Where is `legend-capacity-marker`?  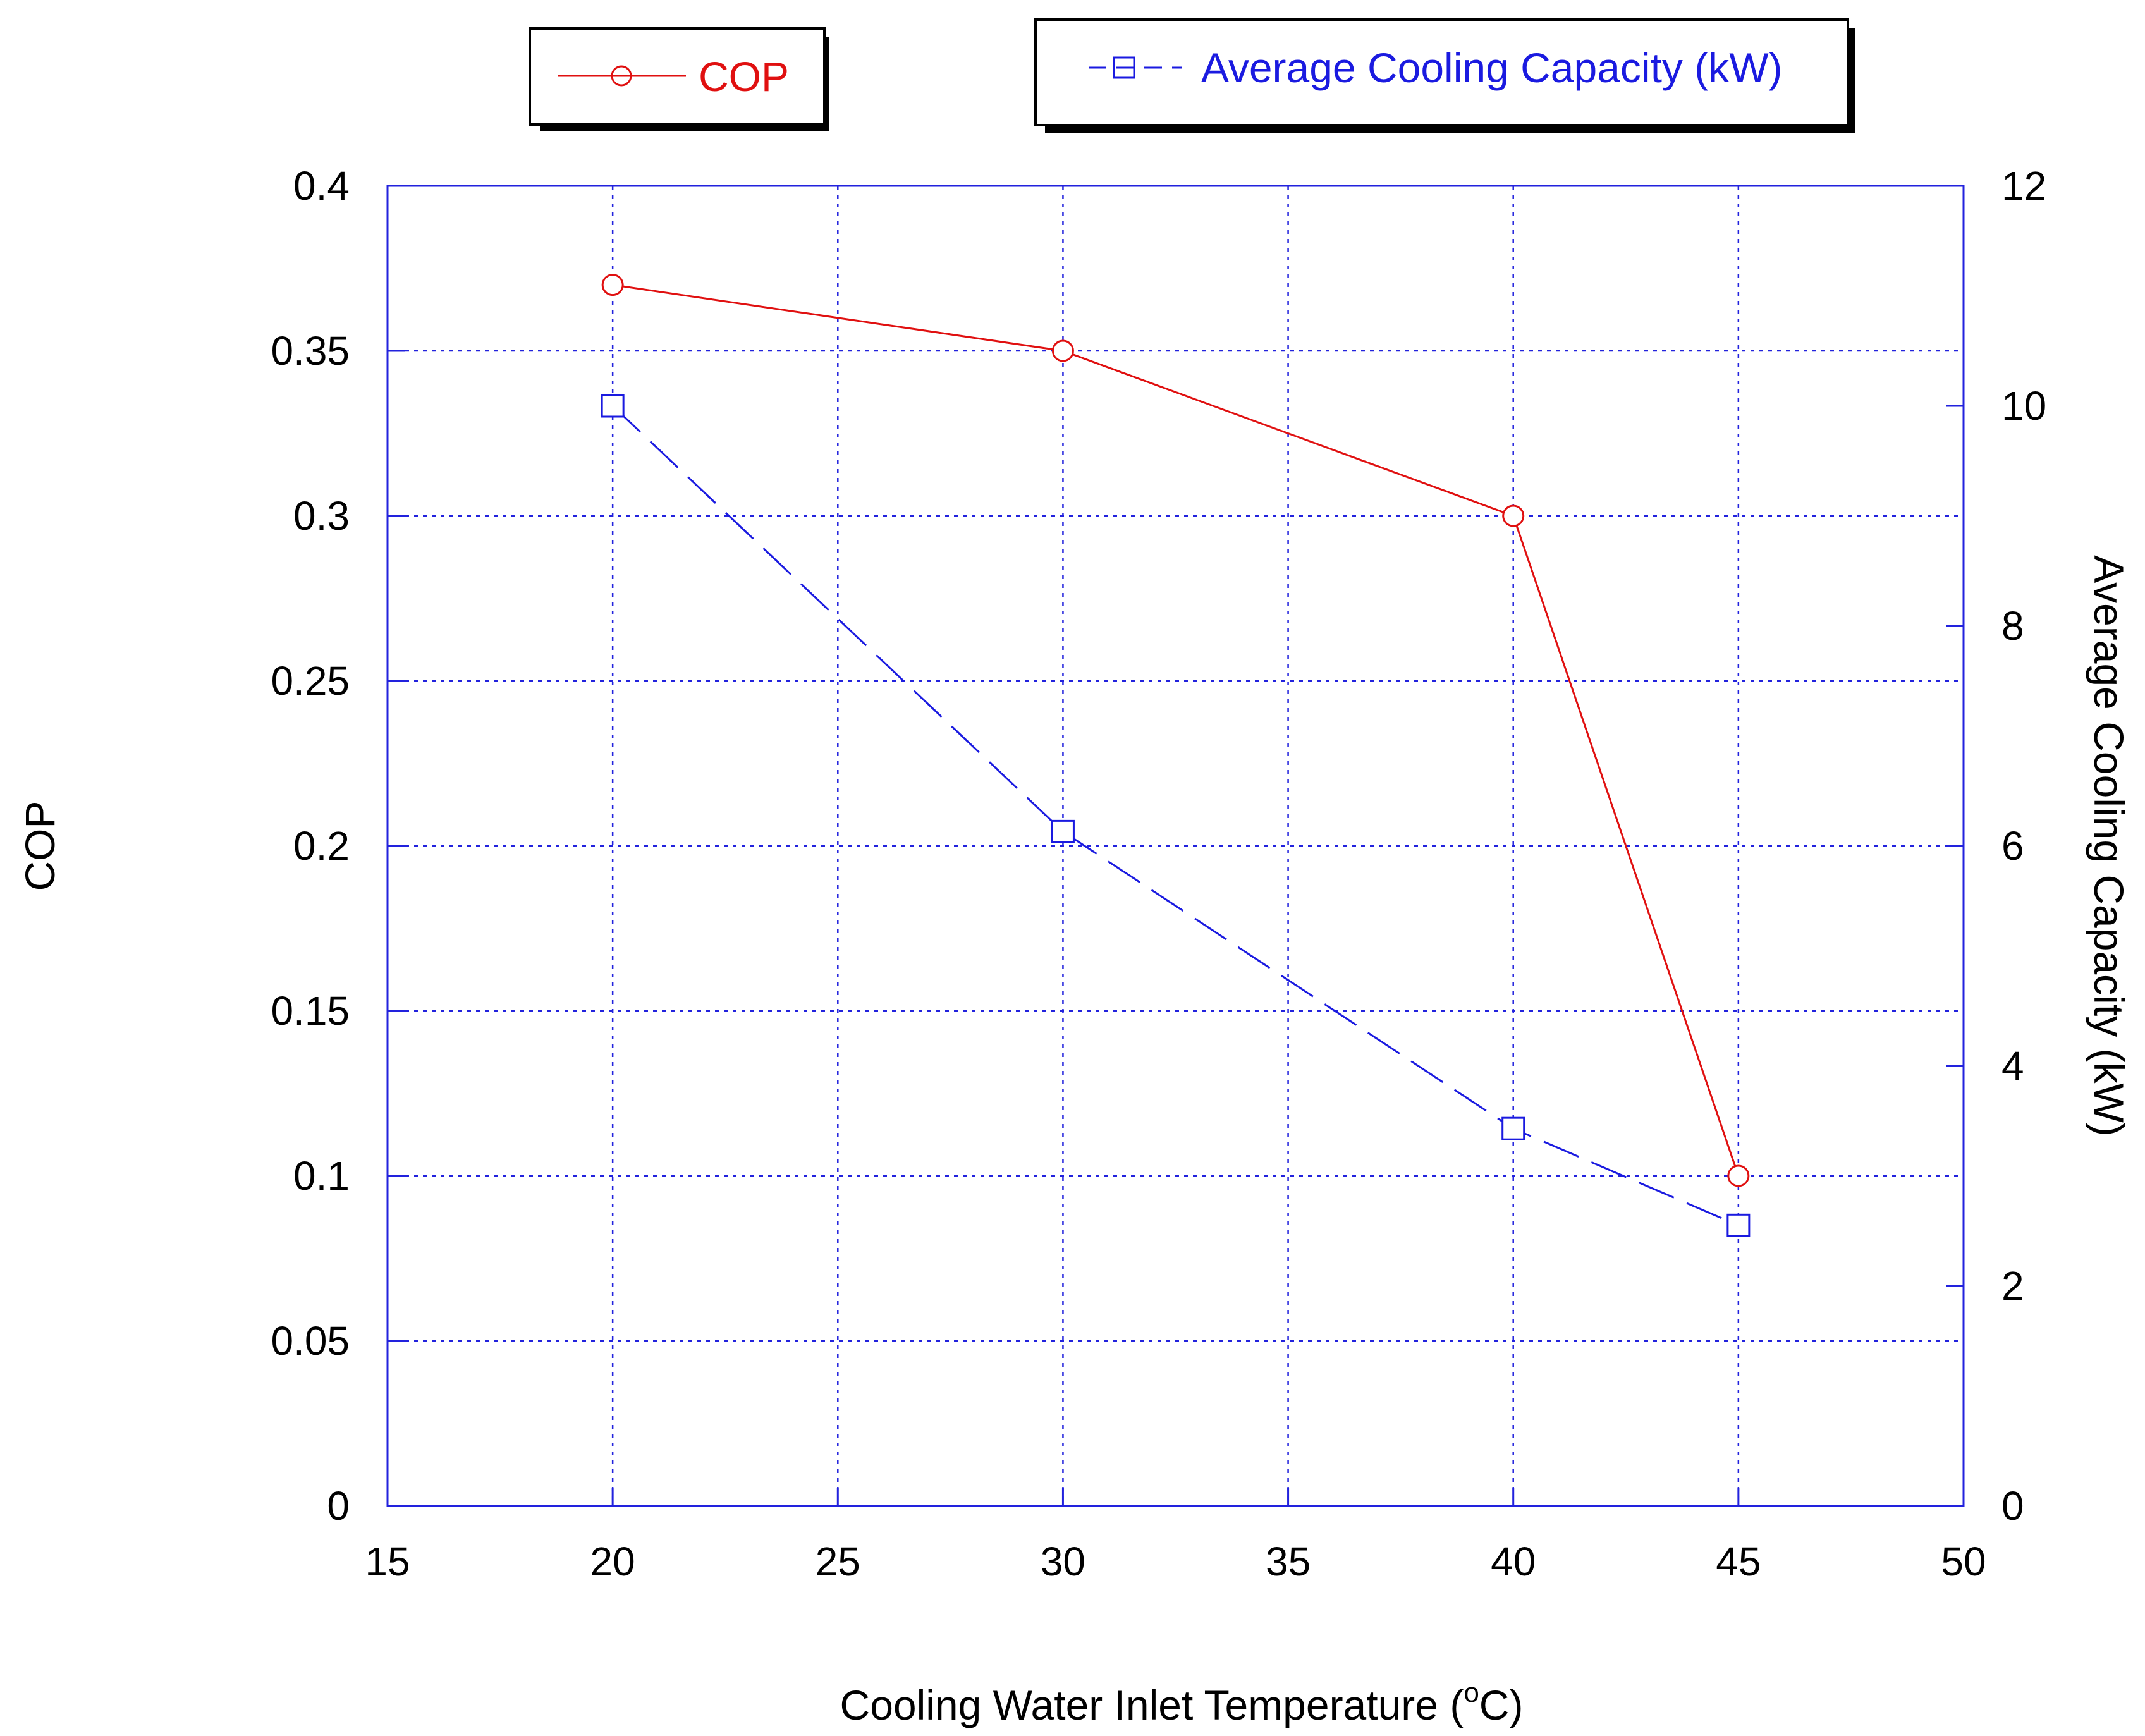 legend-capacity-marker is located at coordinates (1124, 67).